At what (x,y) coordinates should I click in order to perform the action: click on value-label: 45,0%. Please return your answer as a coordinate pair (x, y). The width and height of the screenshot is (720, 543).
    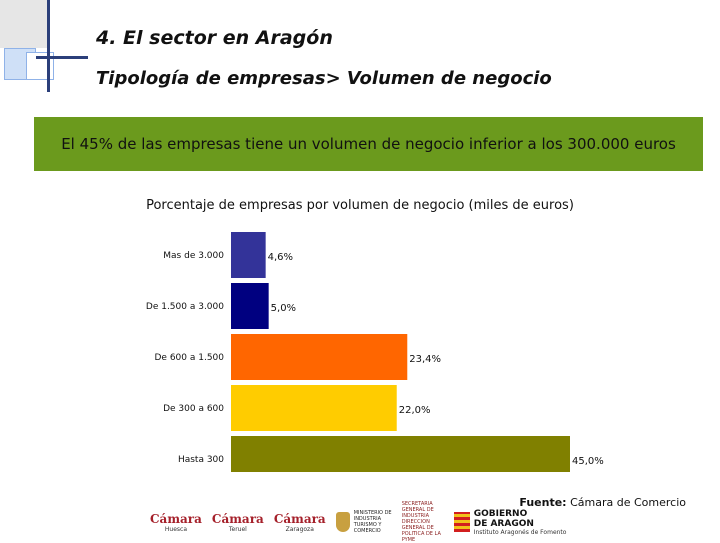
    Looking at the image, I should click on (588, 461).